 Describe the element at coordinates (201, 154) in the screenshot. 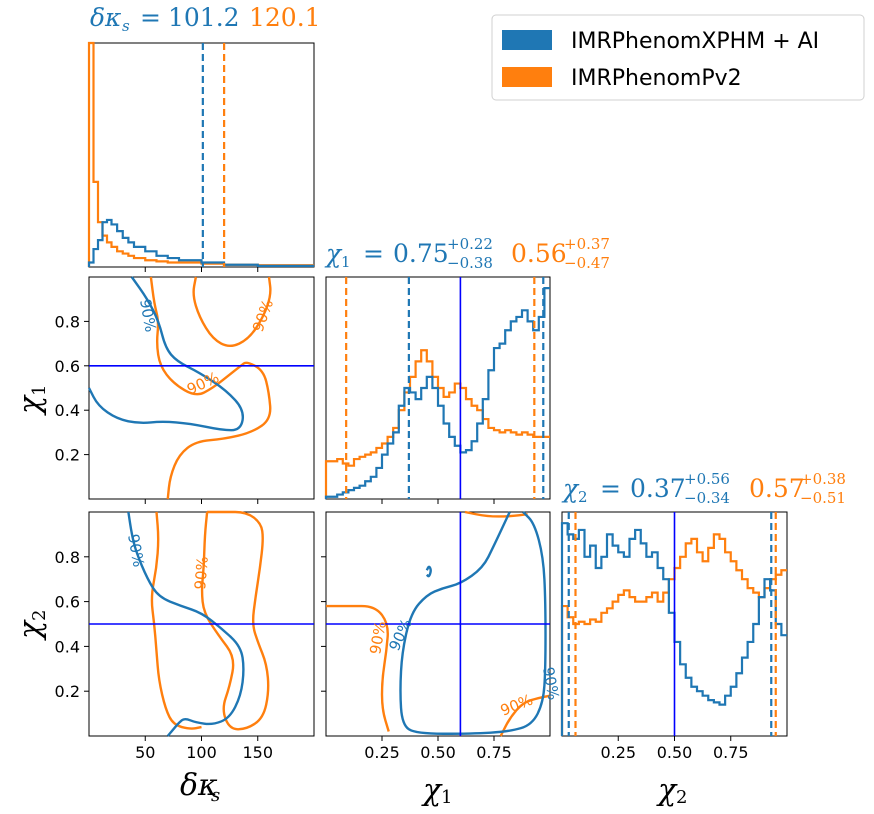

I see `panel-hist-dks` at that location.